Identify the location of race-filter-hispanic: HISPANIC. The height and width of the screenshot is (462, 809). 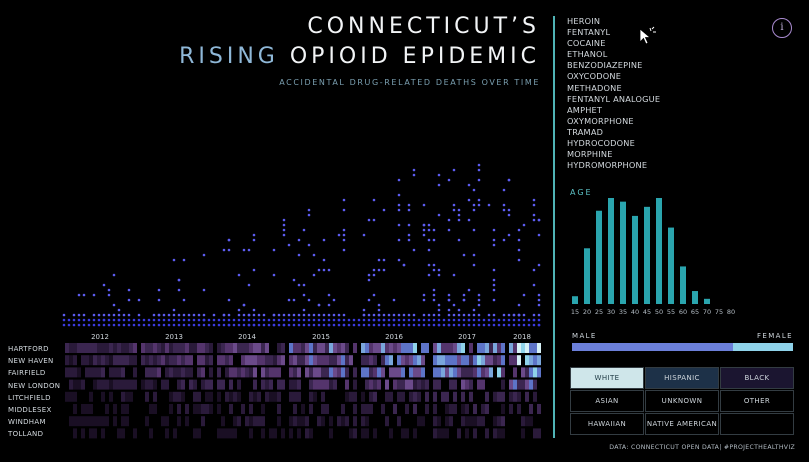
(682, 378).